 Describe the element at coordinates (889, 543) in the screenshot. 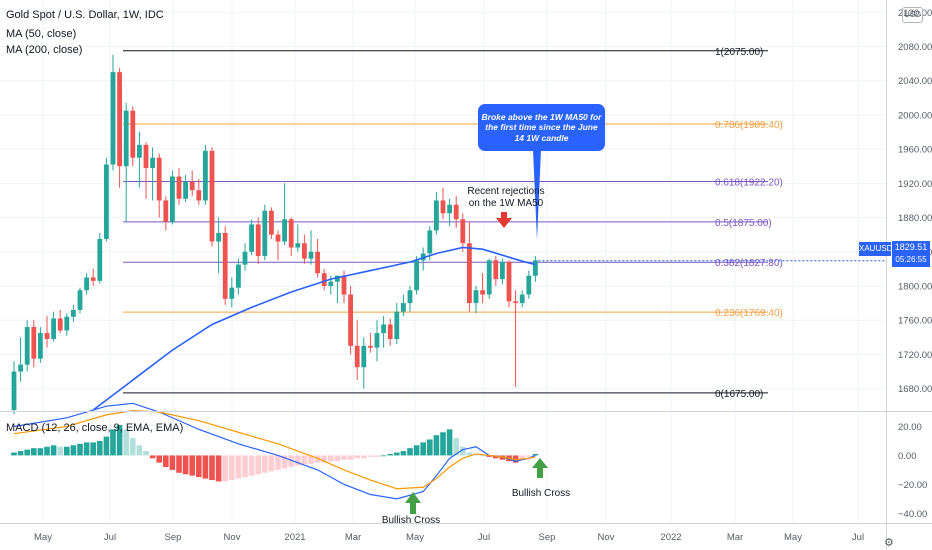

I see `gear-icon: ⚙` at that location.